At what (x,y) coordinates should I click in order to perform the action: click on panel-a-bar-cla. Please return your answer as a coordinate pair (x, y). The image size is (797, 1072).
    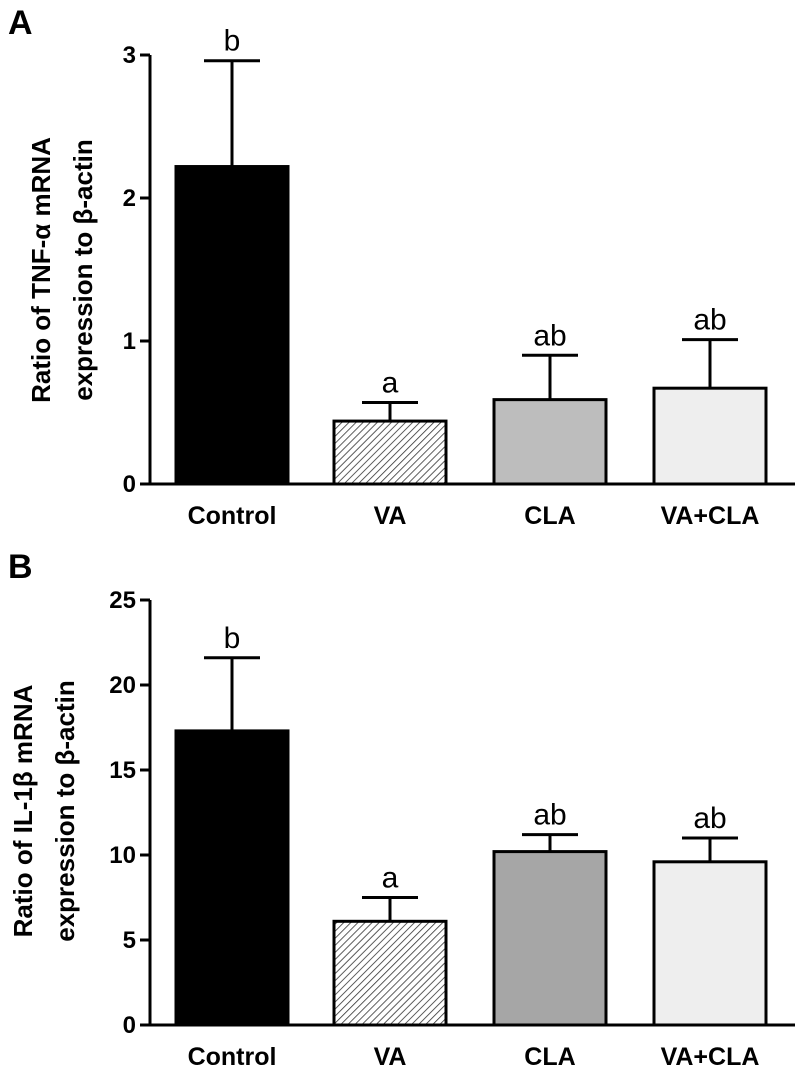
    Looking at the image, I should click on (550, 442).